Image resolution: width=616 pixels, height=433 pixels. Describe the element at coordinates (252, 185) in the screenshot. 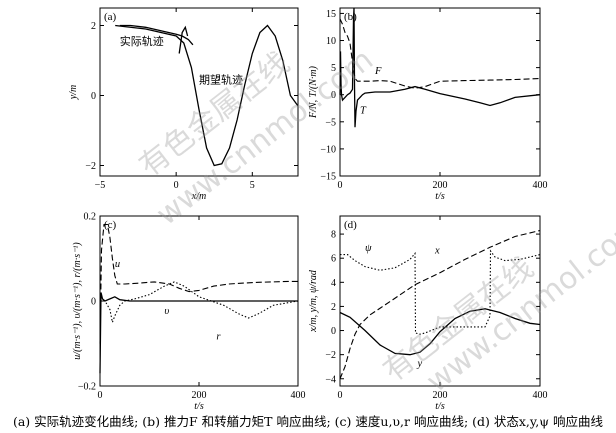

I see `x-tick-label: 5` at that location.